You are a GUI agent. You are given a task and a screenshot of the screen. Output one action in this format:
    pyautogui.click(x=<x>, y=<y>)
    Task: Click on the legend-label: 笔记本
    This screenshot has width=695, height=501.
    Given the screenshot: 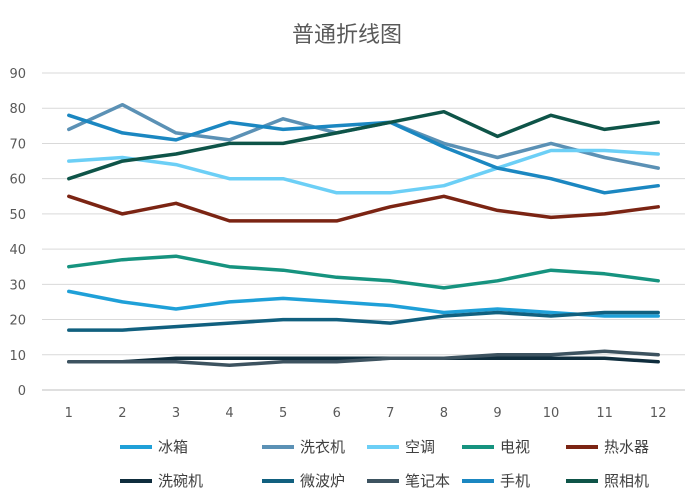 What is the action you would take?
    pyautogui.click(x=427, y=481)
    